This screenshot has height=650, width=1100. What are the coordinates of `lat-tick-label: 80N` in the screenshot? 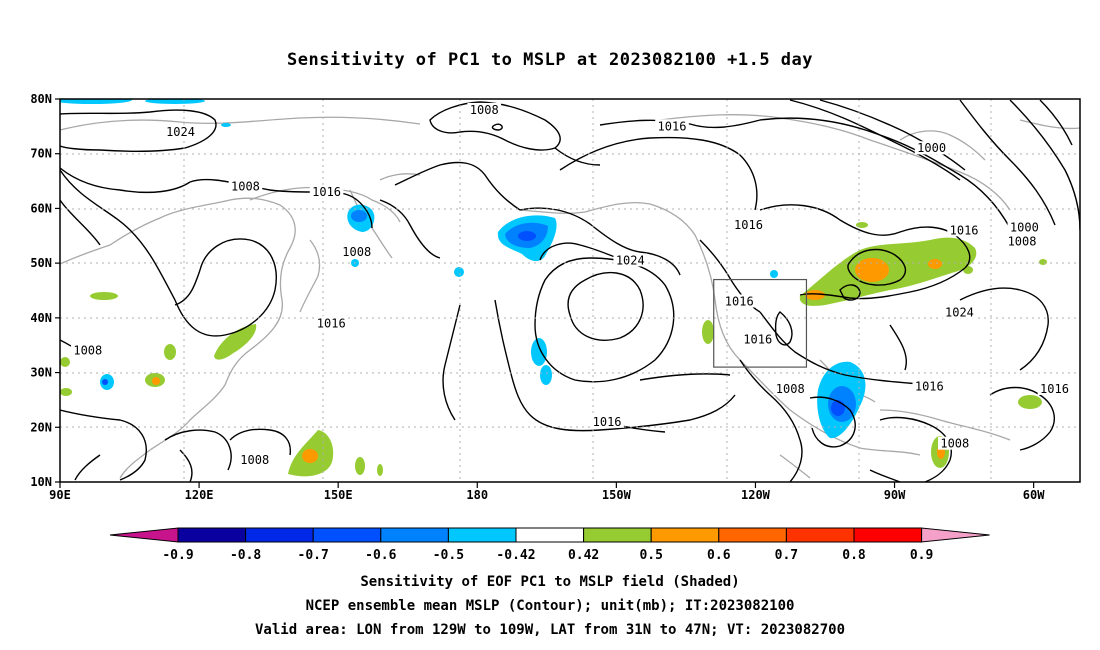 It's located at (41, 99).